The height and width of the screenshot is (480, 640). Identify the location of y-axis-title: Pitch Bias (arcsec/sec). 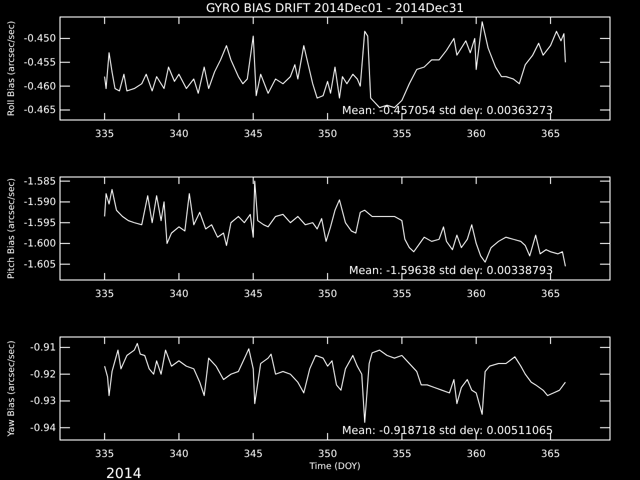
(12, 228).